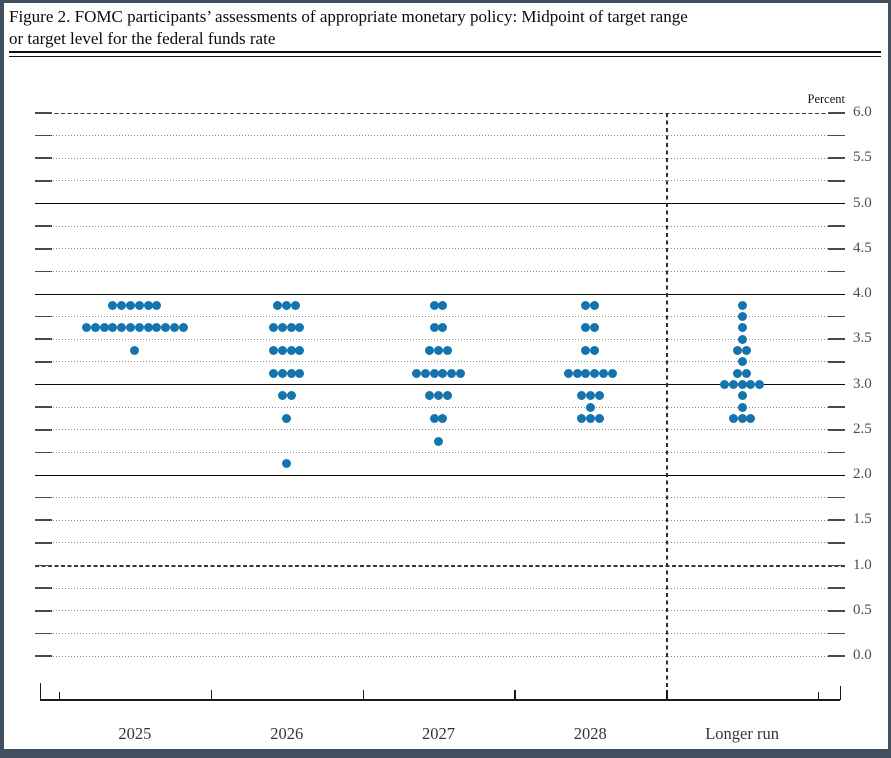  I want to click on longer-run-separator, so click(667, 406).